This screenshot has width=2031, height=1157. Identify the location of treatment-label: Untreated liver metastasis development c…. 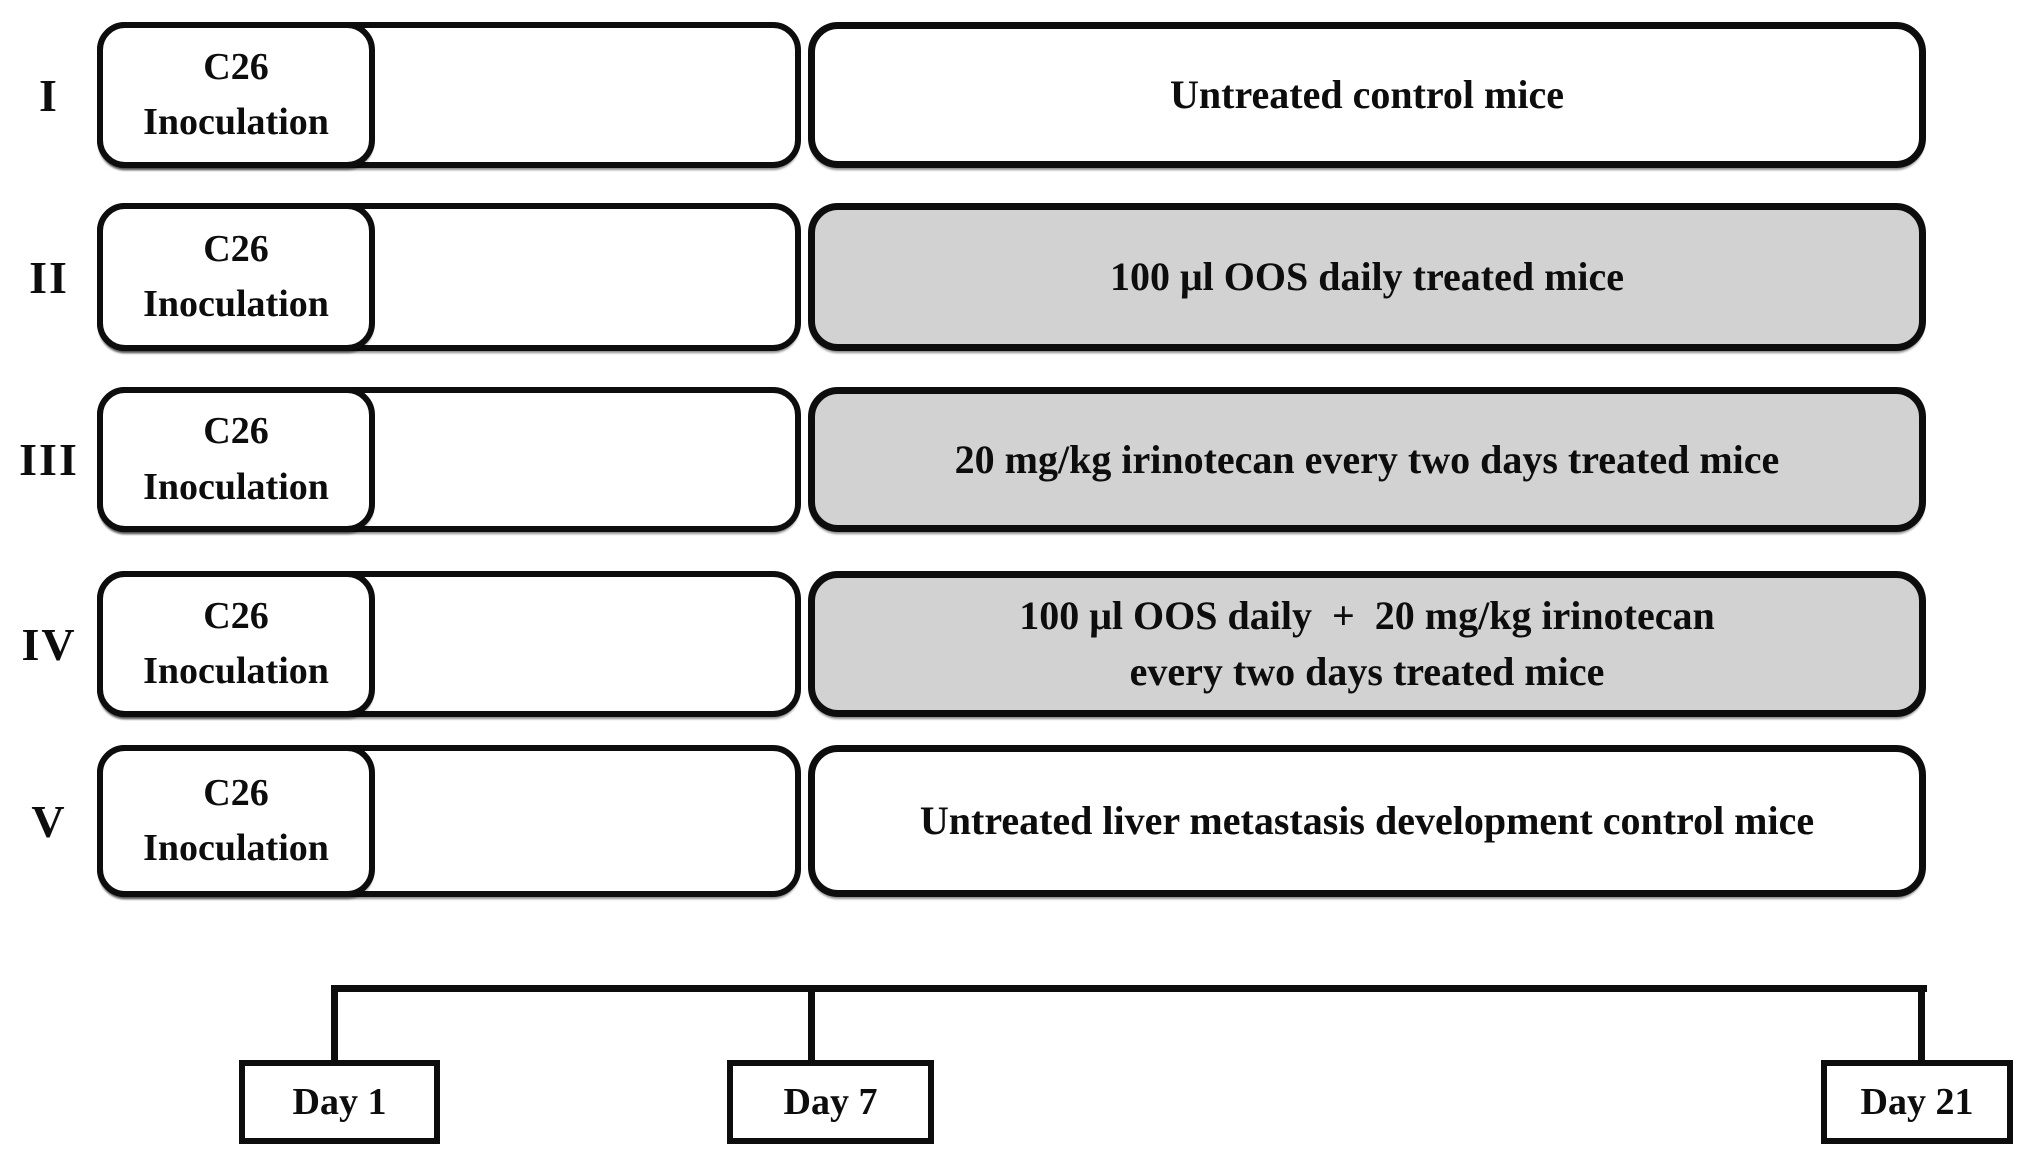
(1367, 820).